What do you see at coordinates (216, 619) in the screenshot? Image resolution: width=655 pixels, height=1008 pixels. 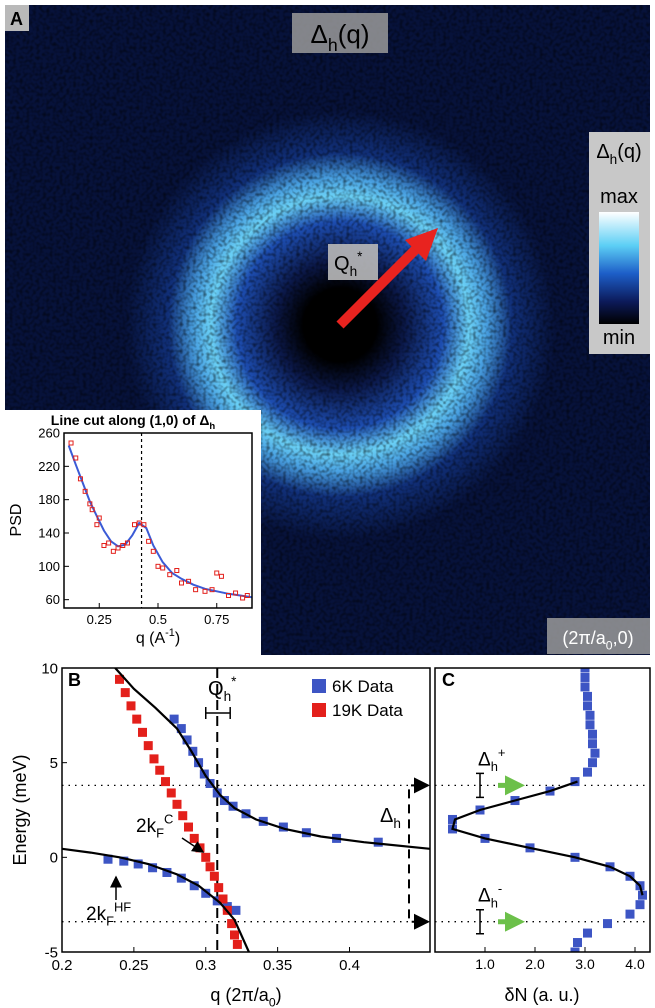 I see `x-tick-label: 0.75` at bounding box center [216, 619].